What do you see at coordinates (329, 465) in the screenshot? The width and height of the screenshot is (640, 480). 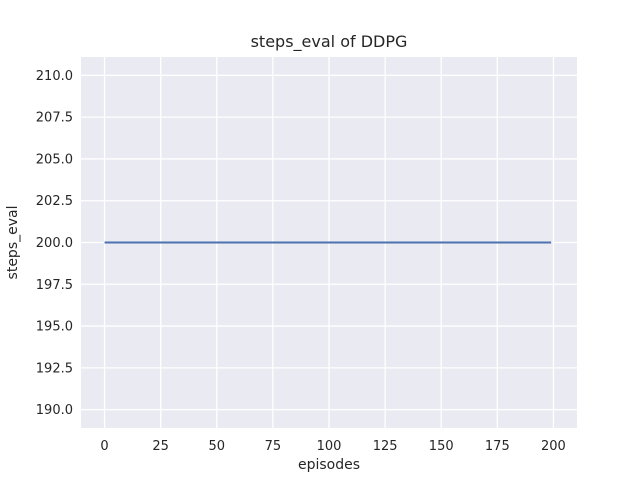 I see `x-axis-label: episodes` at bounding box center [329, 465].